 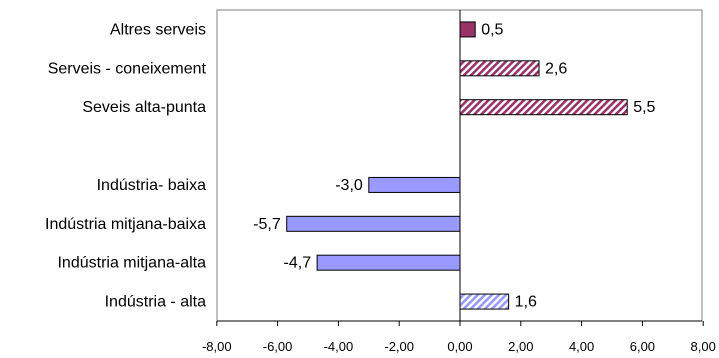 I want to click on category-label: Seveis alta-punta, so click(x=144, y=107).